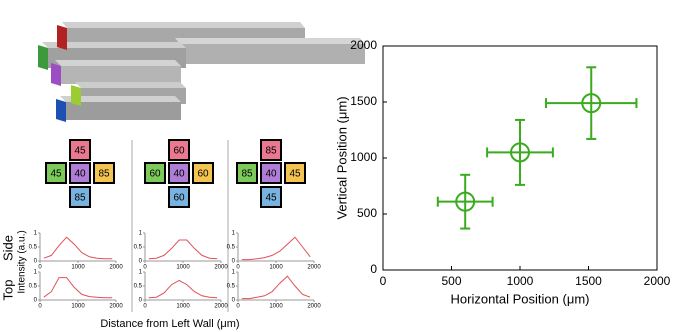  What do you see at coordinates (520, 298) in the screenshot?
I see `x-axis-label: Horizontal Position (μm)` at bounding box center [520, 298].